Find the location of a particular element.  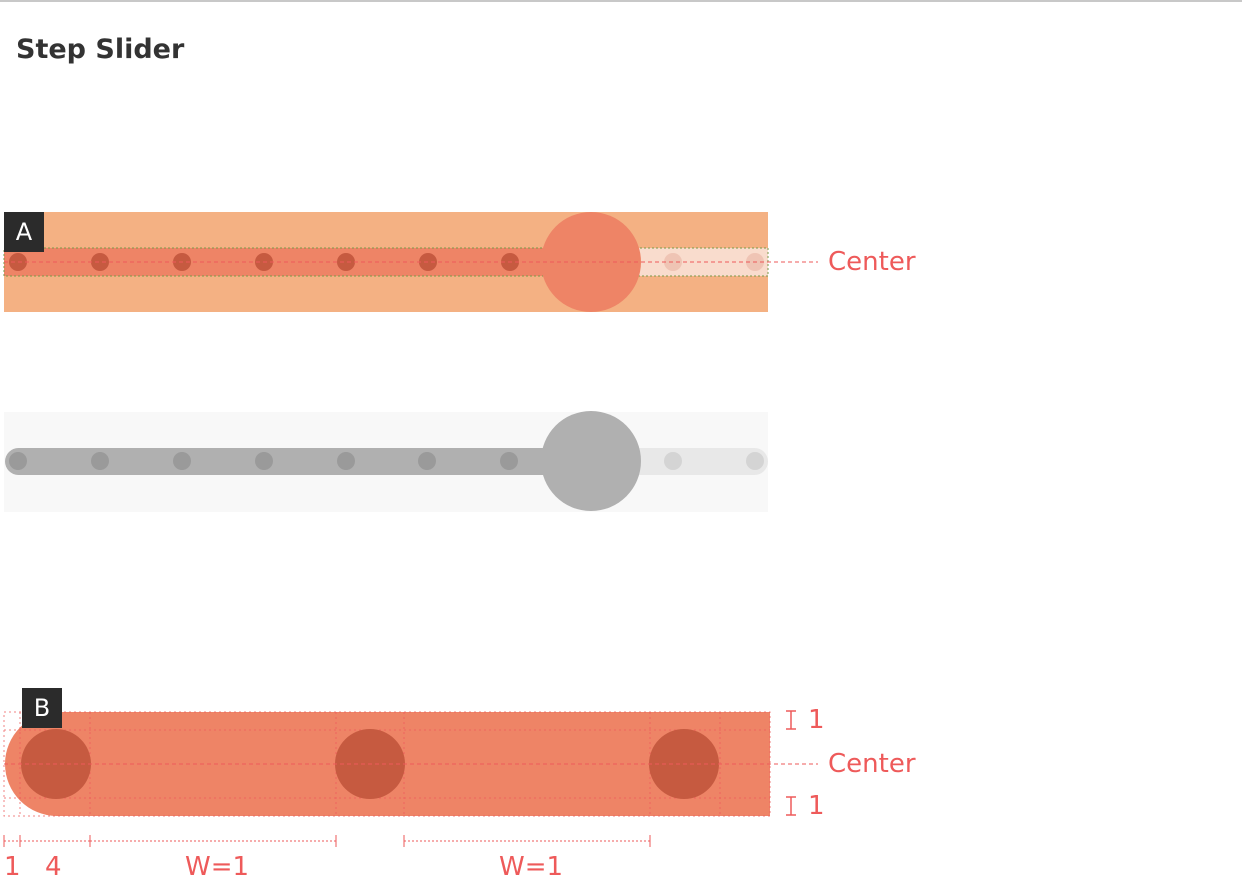

spec-a-thumb is located at coordinates (591, 262).